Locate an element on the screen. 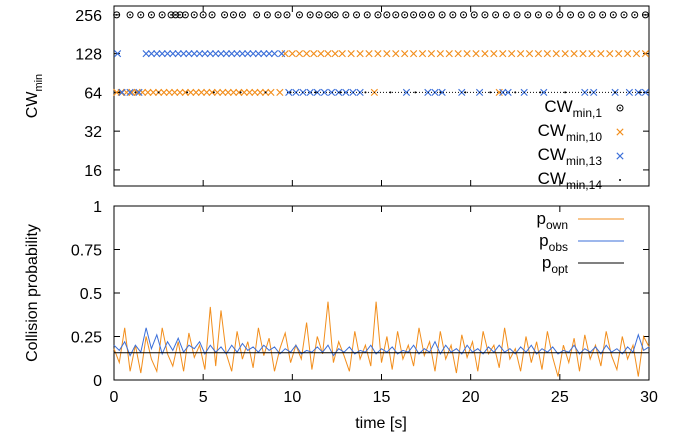  point-min-1-24-center is located at coordinates (345, 14).